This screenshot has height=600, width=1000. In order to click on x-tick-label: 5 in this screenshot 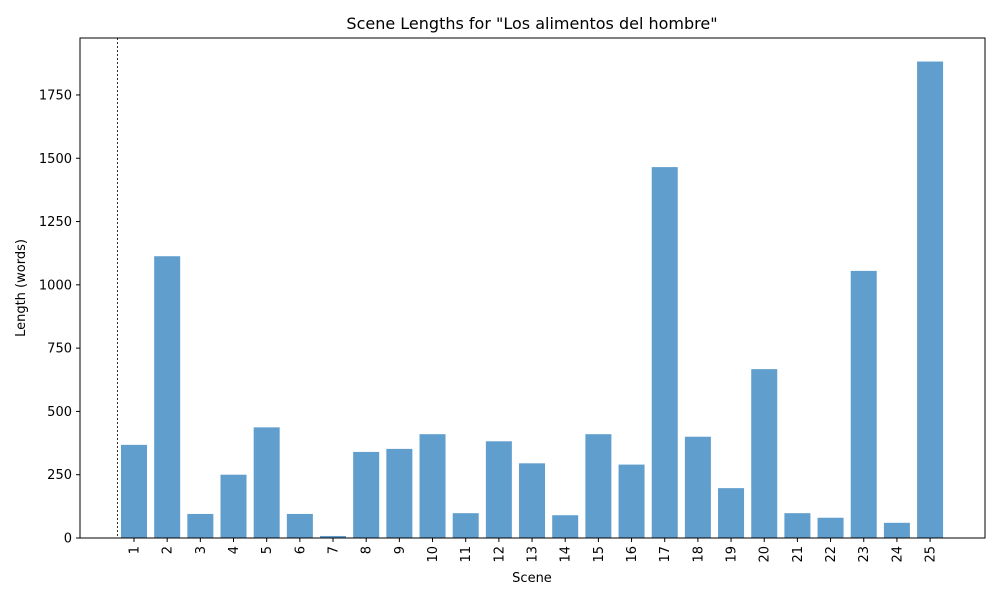, I will do `click(267, 550)`.